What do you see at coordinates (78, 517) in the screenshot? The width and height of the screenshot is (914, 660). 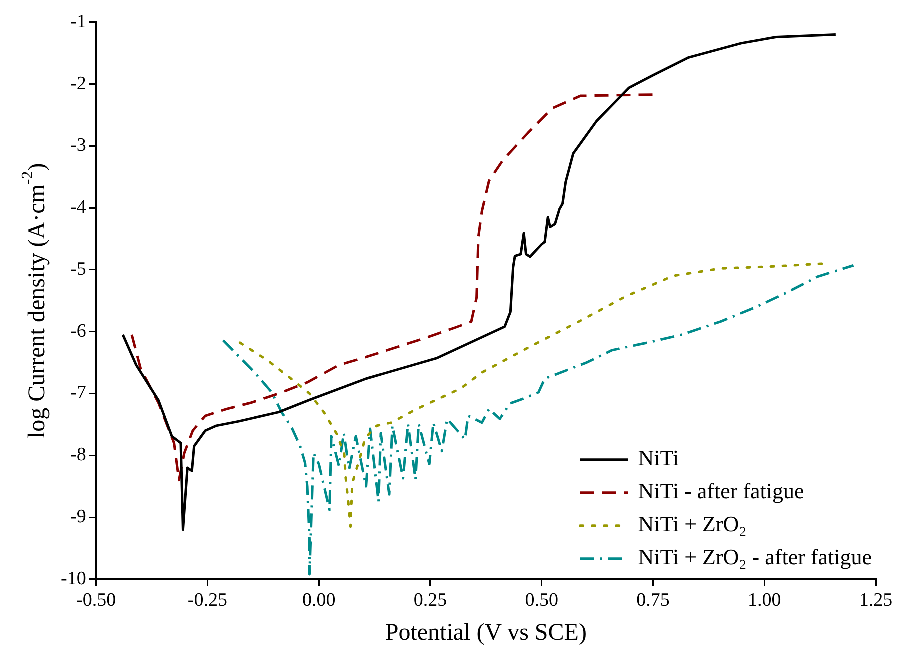 I see `y-tick-label: -9` at bounding box center [78, 517].